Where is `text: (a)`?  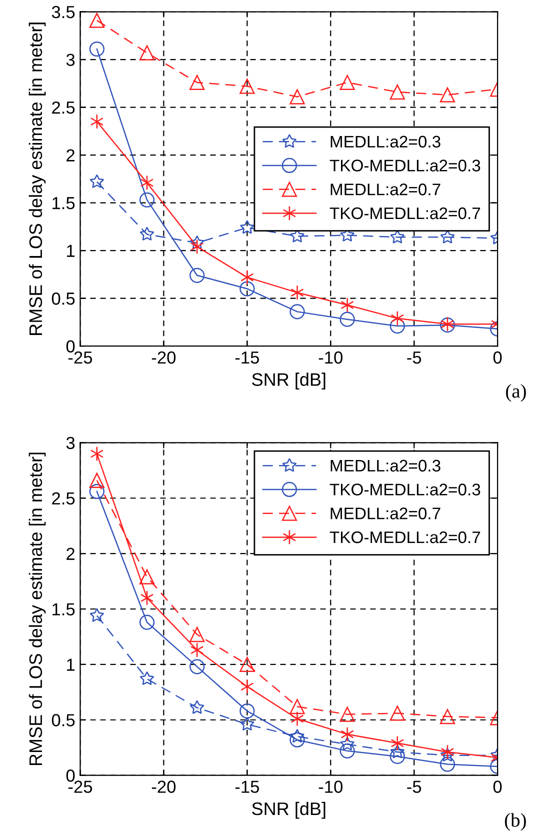 text: (a) is located at coordinates (516, 393).